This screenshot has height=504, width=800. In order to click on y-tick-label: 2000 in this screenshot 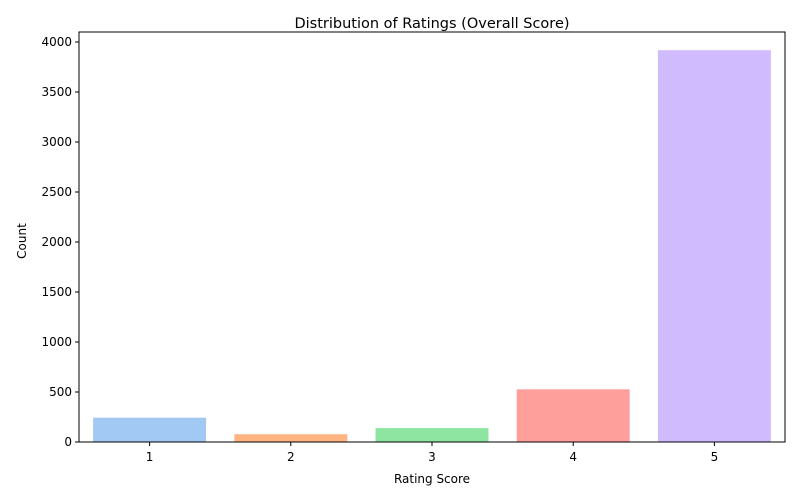, I will do `click(56, 242)`.